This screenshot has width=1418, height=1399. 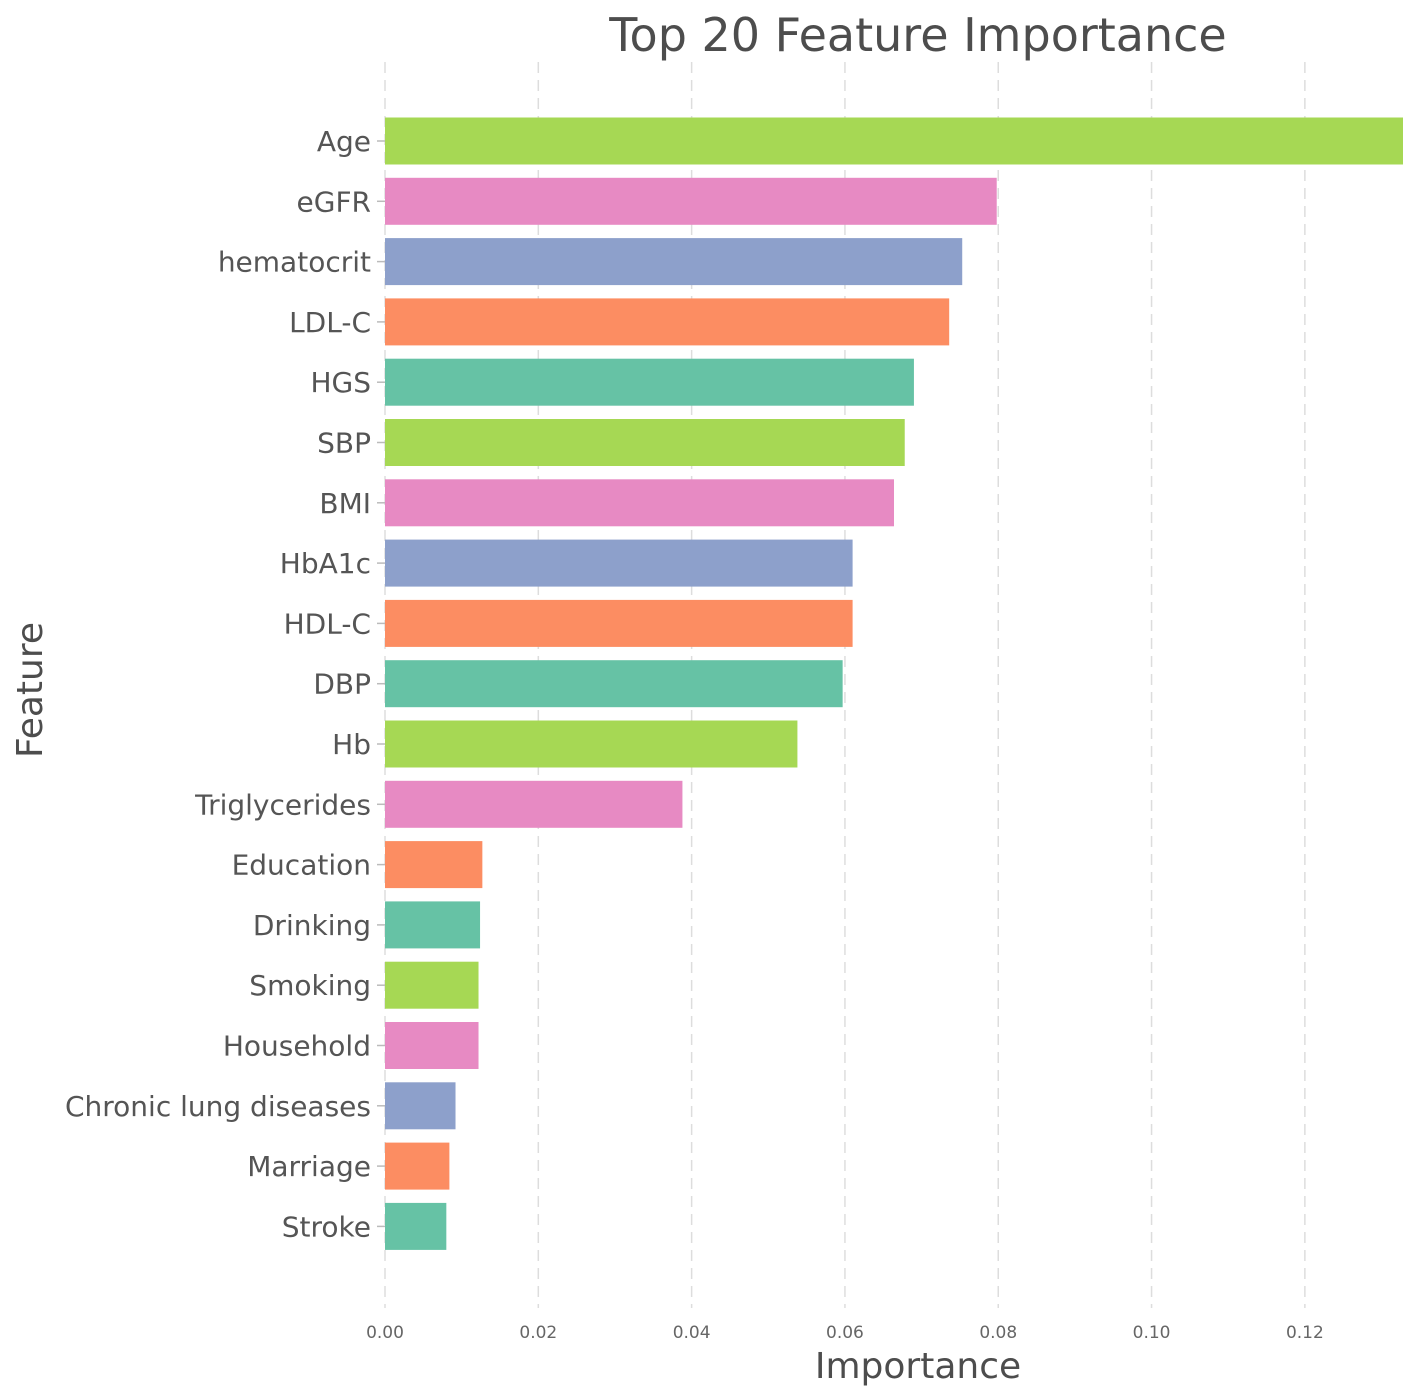 I want to click on x-tick-label: 0.06, so click(x=845, y=1333).